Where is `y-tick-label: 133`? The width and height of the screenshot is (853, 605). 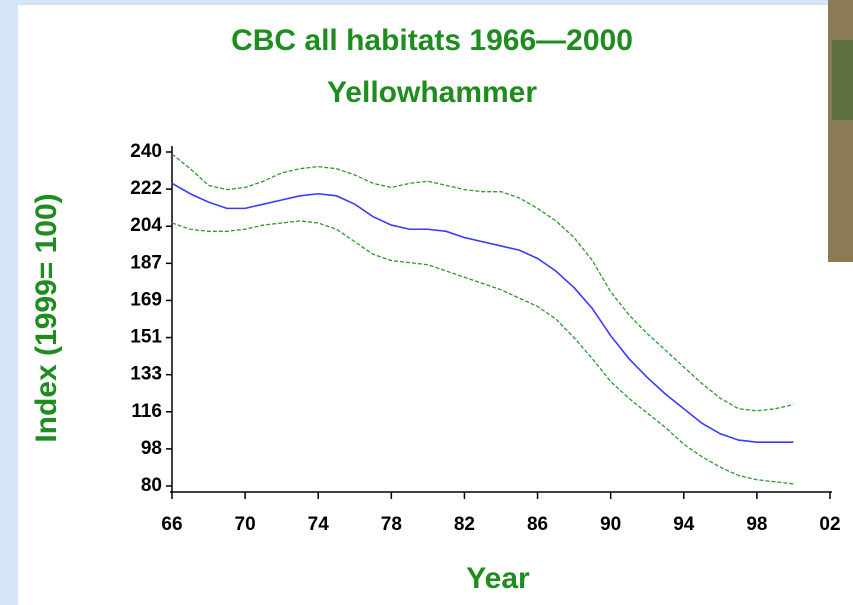
y-tick-label: 133 is located at coordinates (146, 374).